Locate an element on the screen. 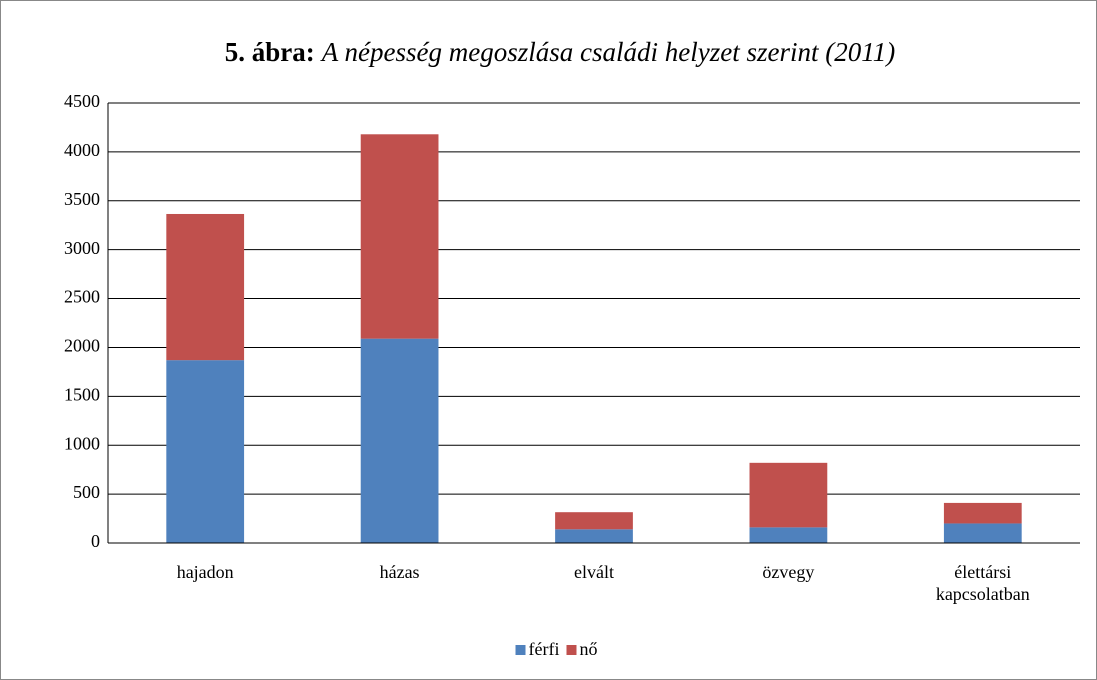 The image size is (1097, 680). x-tick-label: özvegy is located at coordinates (788, 572).